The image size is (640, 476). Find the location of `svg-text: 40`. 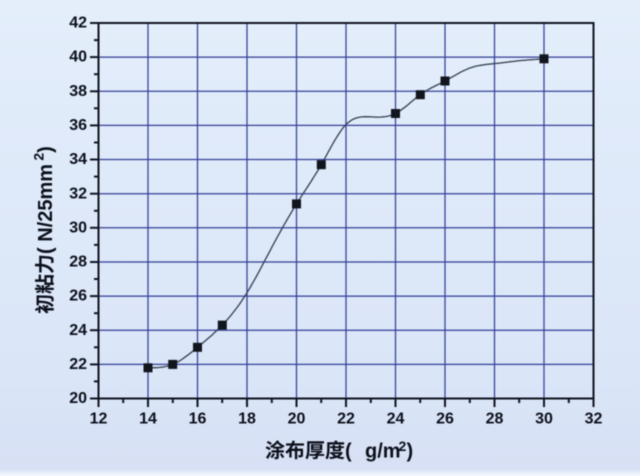

svg-text: 40 is located at coordinates (78, 57).